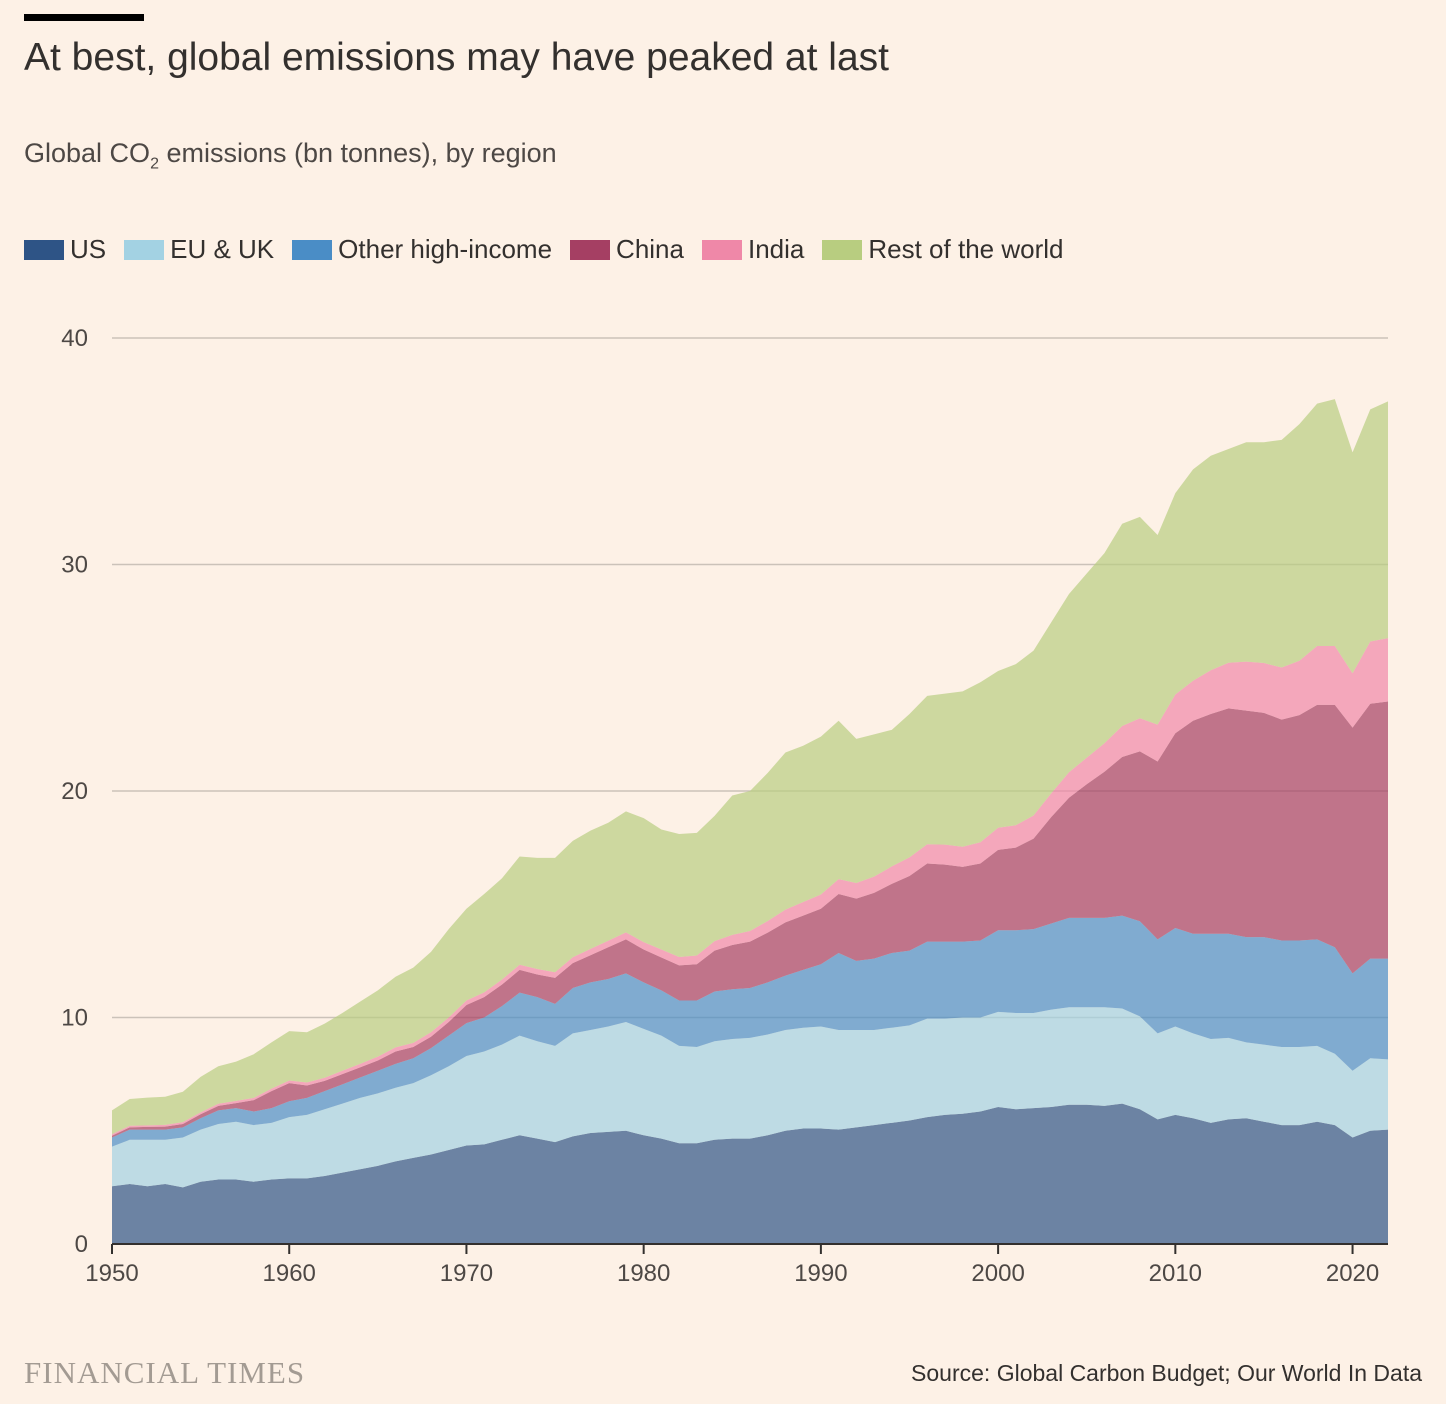  I want to click on x-tick-label-1980: 1980, so click(643, 1273).